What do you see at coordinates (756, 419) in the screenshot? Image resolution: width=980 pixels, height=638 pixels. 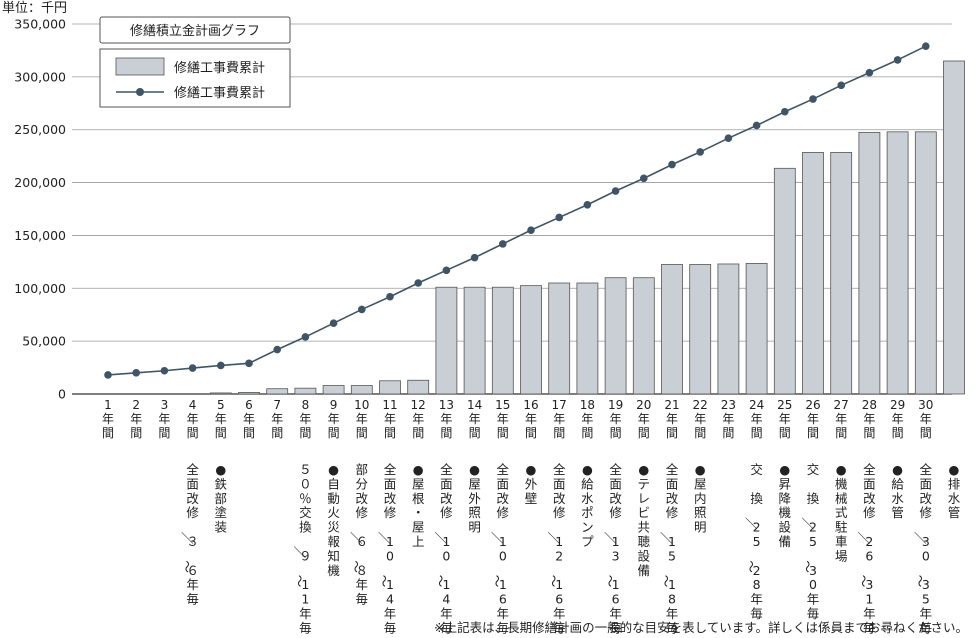 I see `x-tick-label: 24 年間` at bounding box center [756, 419].